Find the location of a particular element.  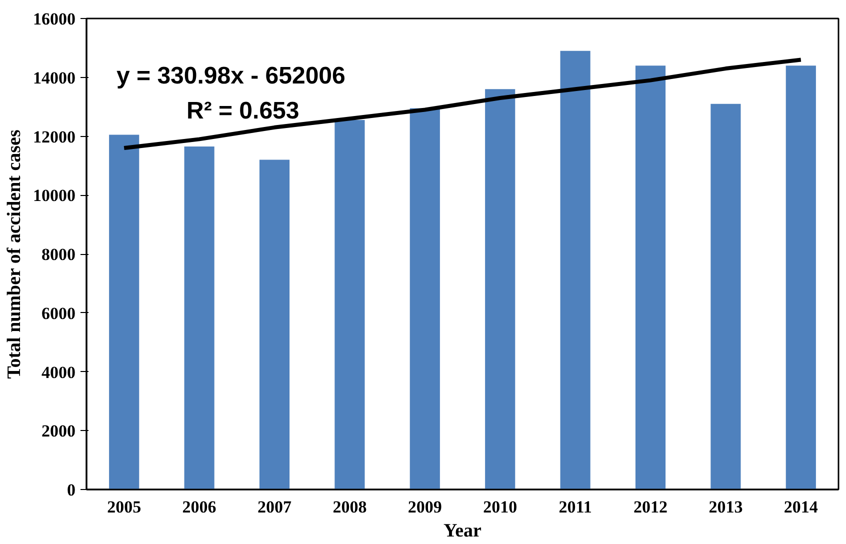

y-tick-label: 14000 is located at coordinates (54, 78).